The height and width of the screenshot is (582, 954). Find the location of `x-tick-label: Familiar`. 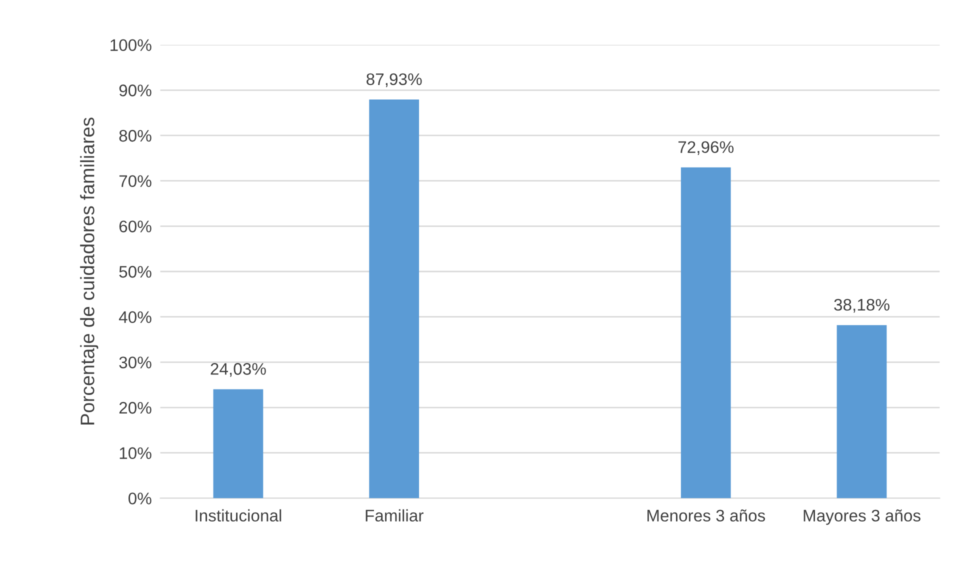

x-tick-label: Familiar is located at coordinates (395, 515).